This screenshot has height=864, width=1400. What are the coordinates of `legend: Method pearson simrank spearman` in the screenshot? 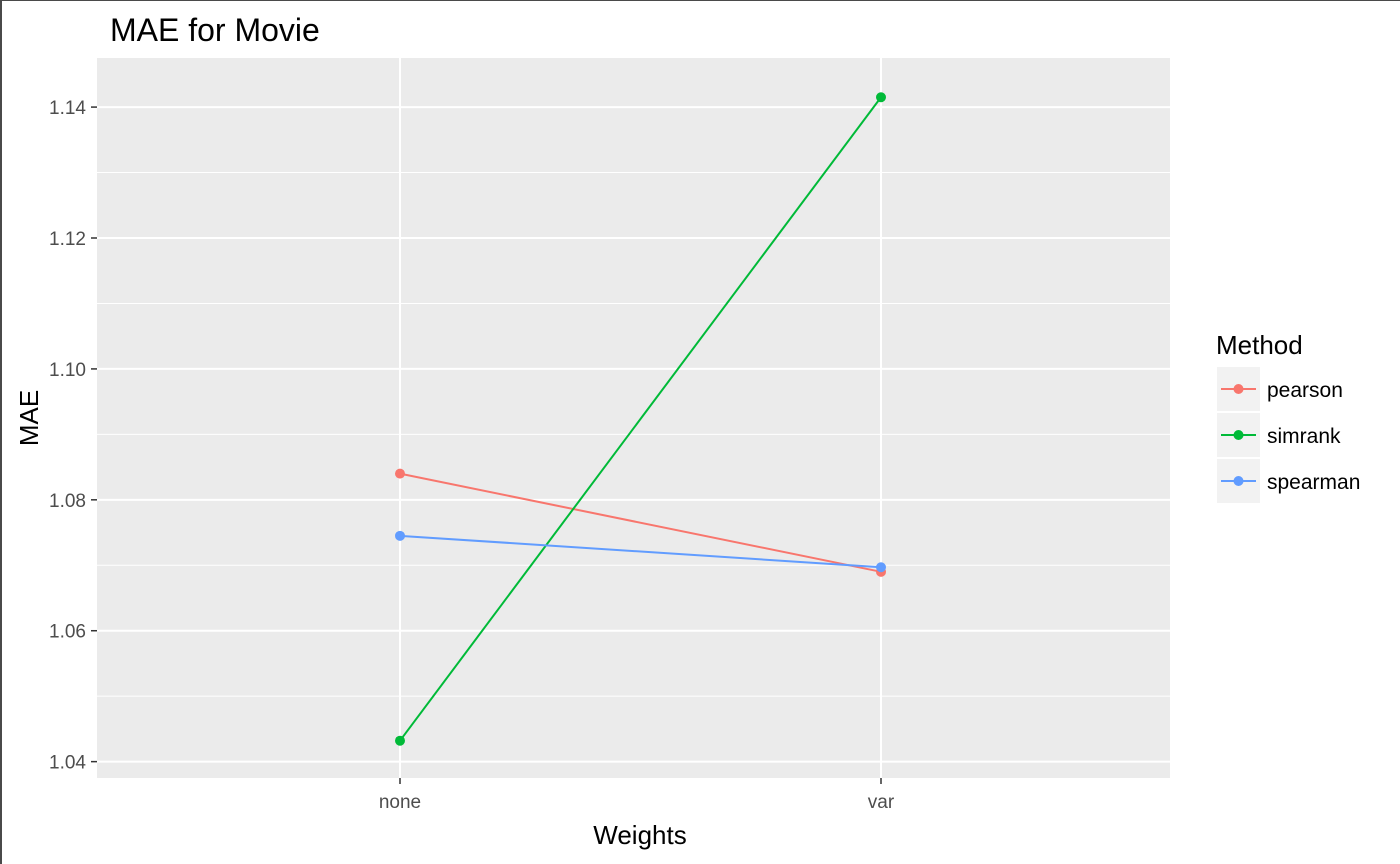 It's located at (1288, 416).